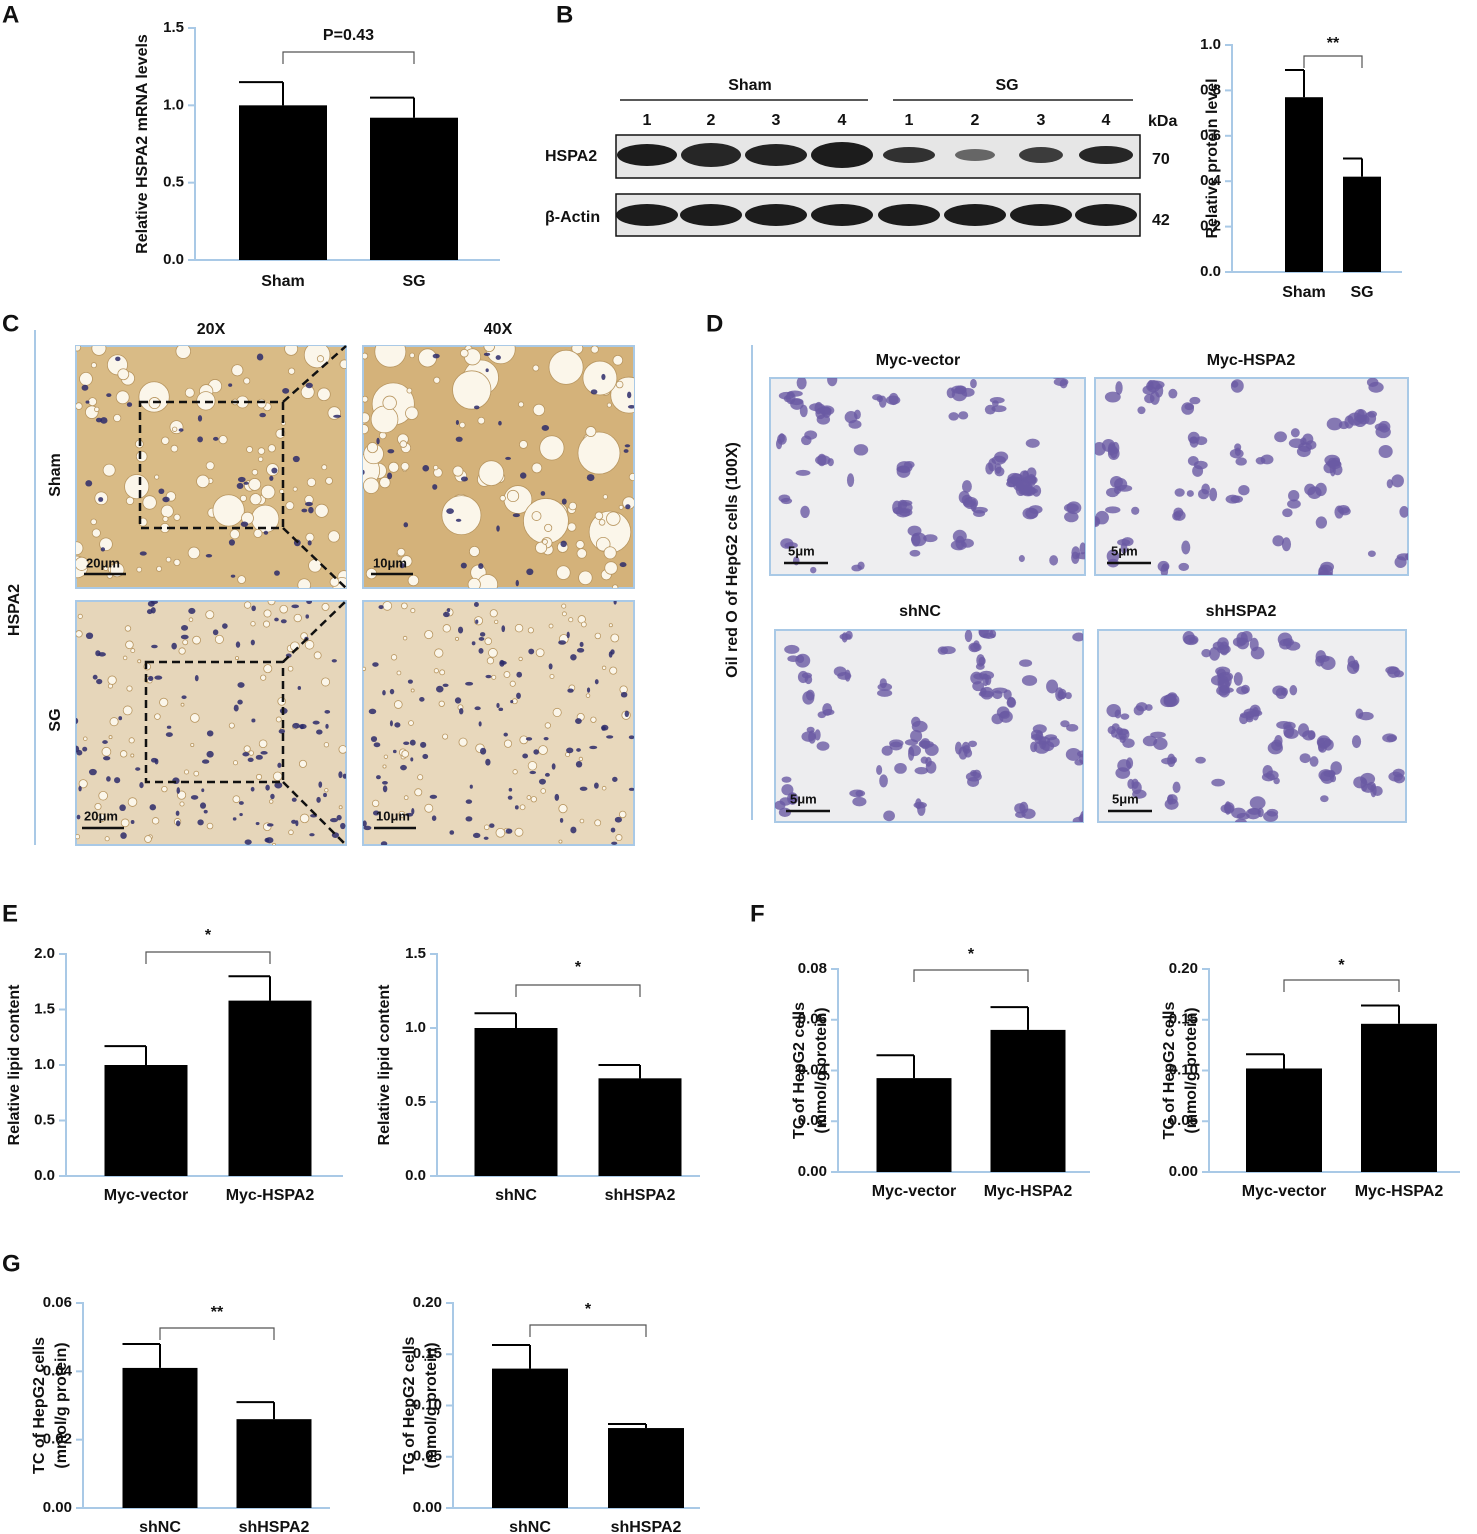 Image resolution: width=1477 pixels, height=1534 pixels. Describe the element at coordinates (1210, 135) in the screenshot. I see `y-tick-label: 0.6` at that location.